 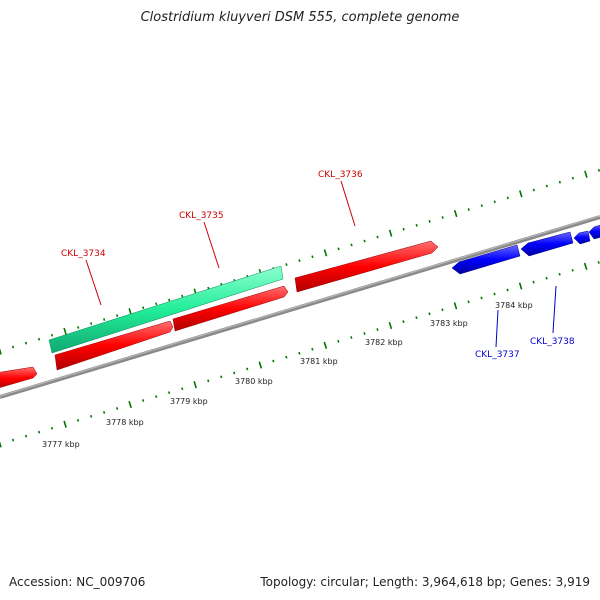 I want to click on scale-label-3779: 3779 kbp, so click(x=189, y=401).